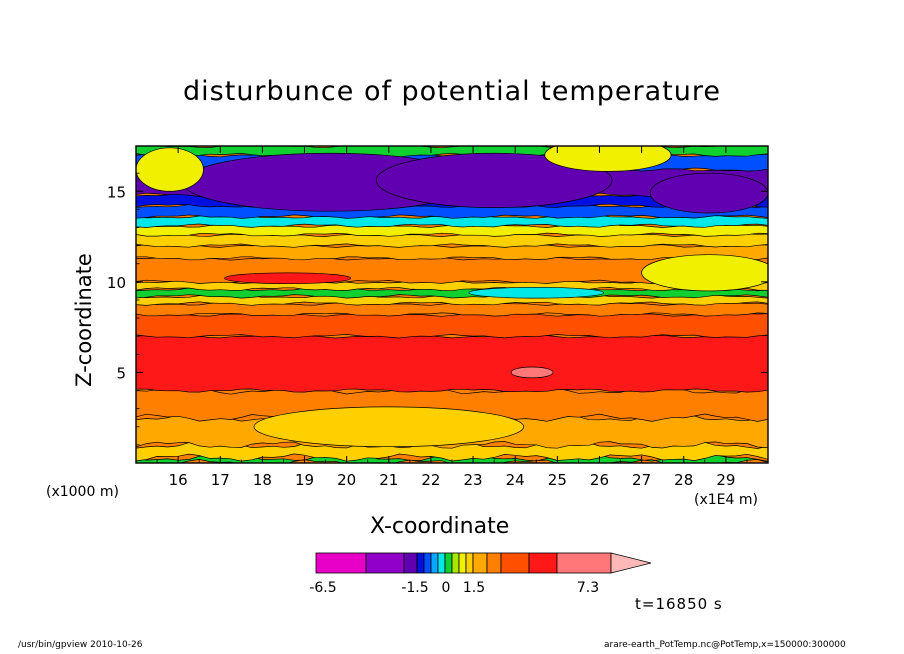 Image resolution: width=904 pixels, height=654 pixels. Describe the element at coordinates (414, 588) in the screenshot. I see `colorbar-label: -1.5` at that location.